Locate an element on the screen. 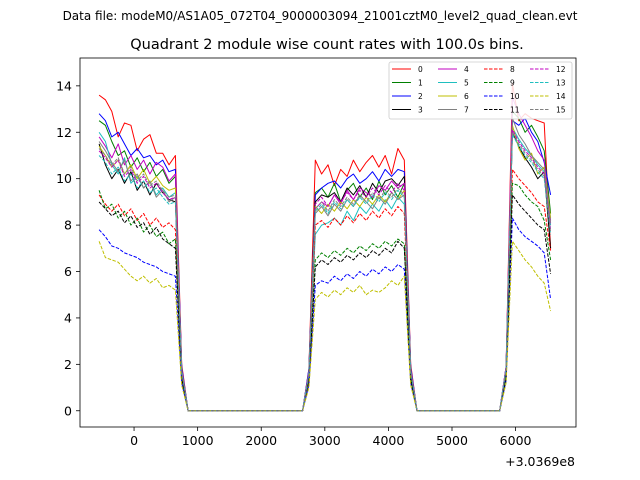 This screenshot has width=640, height=480. x-tick-label: 6000 is located at coordinates (516, 440).